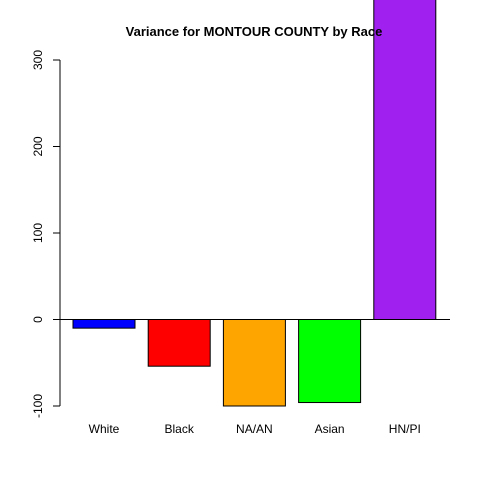  I want to click on x-tick-label: NA/AN, so click(254, 429).